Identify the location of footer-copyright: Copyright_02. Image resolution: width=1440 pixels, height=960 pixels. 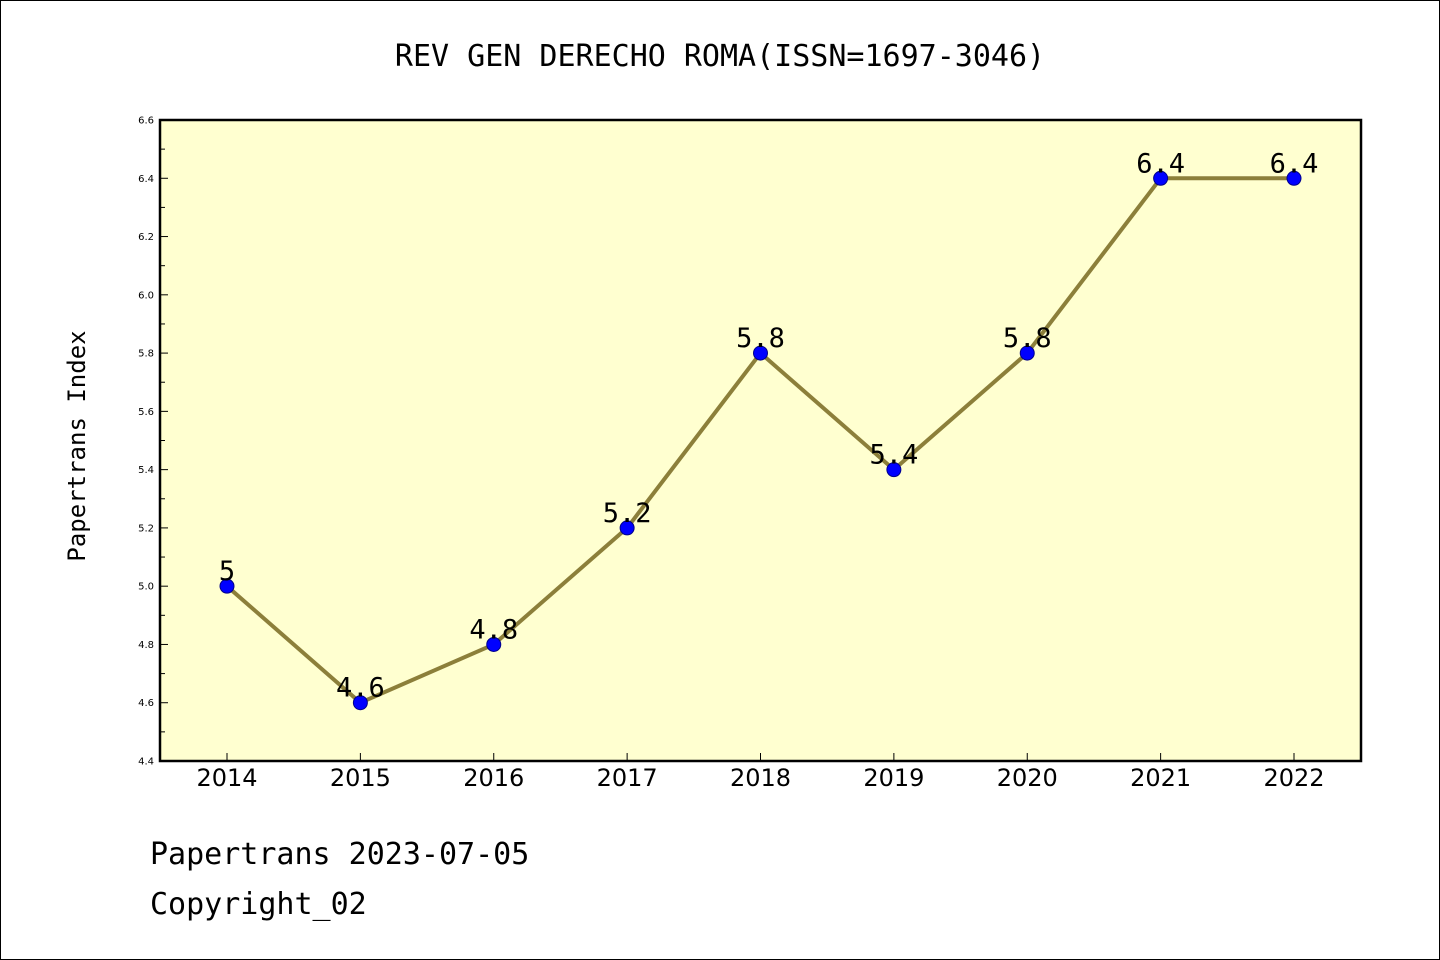
(258, 904).